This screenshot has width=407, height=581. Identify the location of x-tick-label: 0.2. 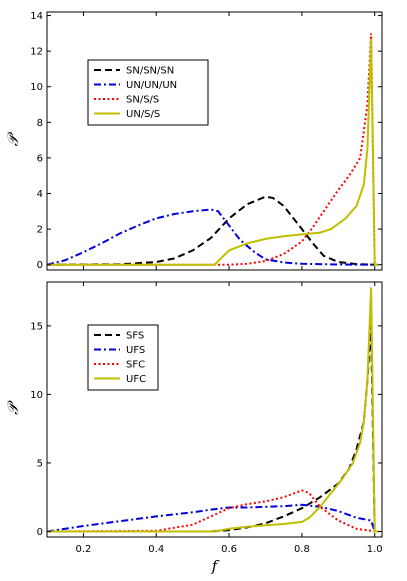
(83, 549).